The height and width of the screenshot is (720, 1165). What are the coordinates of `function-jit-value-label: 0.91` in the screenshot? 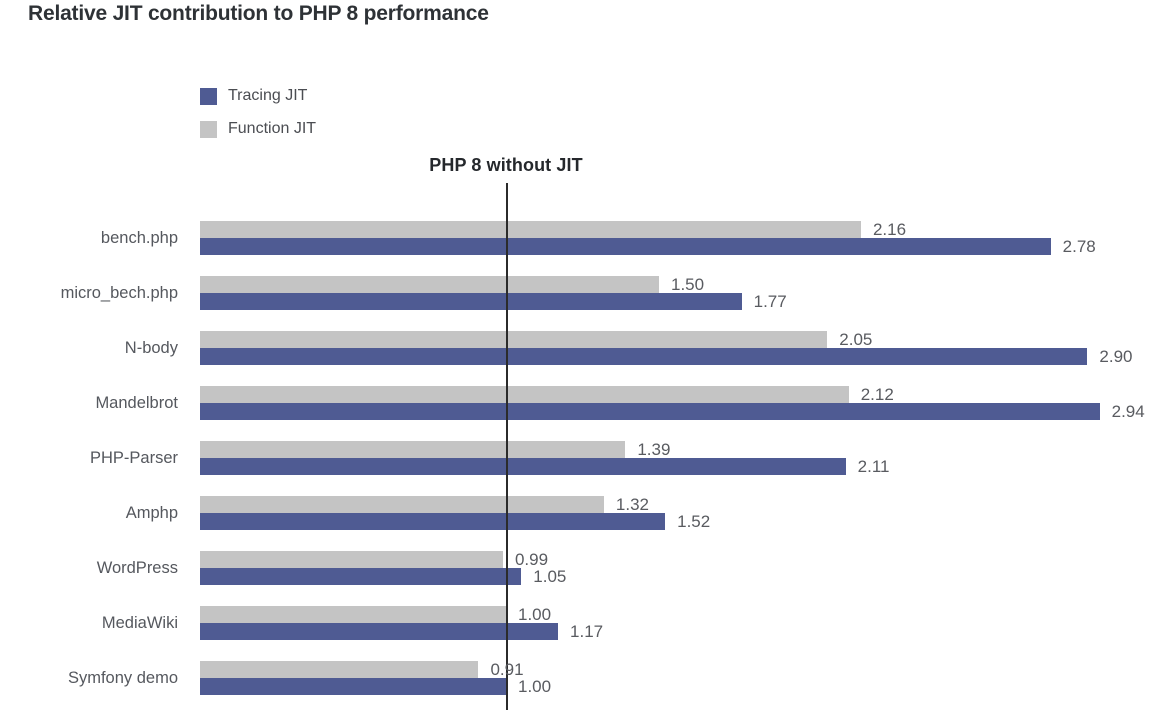 It's located at (507, 669).